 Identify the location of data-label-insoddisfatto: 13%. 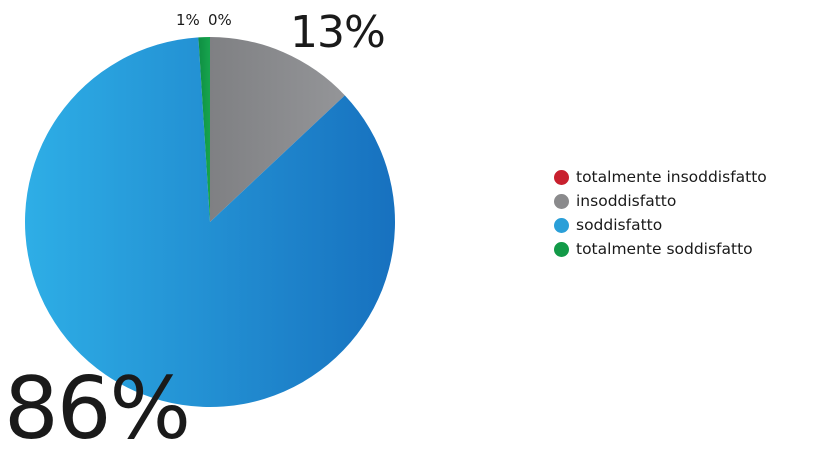
(338, 32).